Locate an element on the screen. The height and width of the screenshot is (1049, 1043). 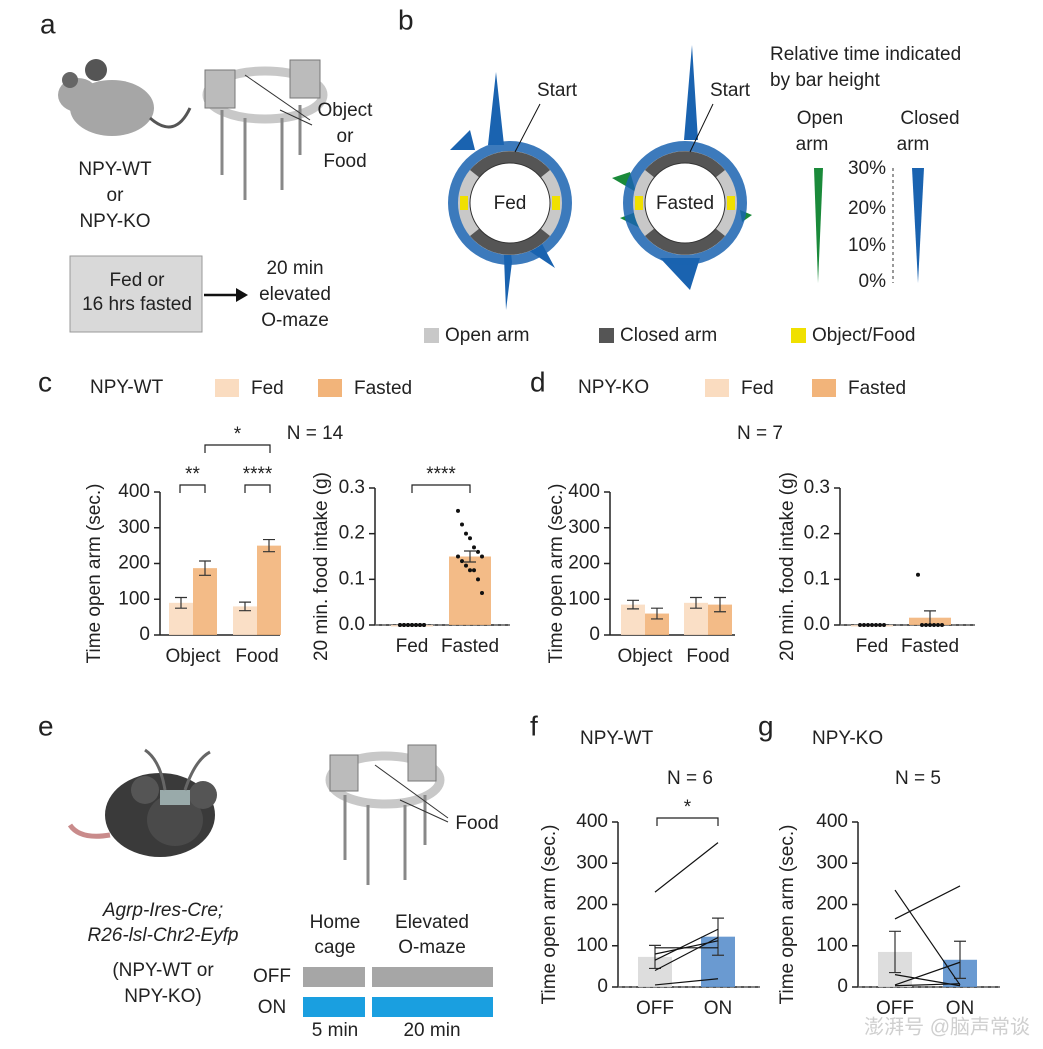
condition: Fed or is located at coordinates (138, 280).